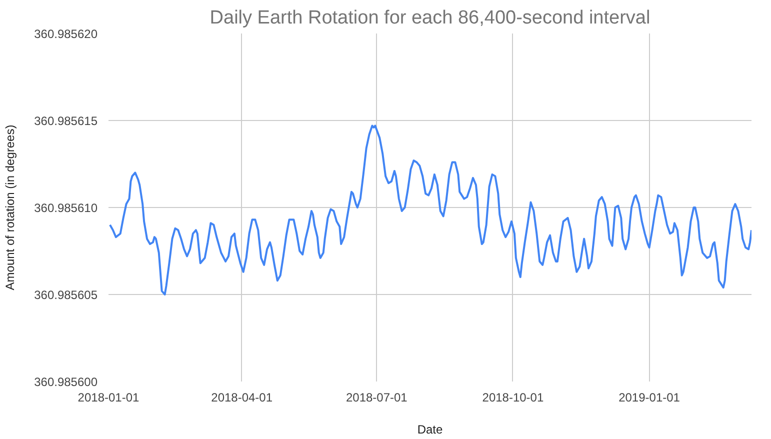  What do you see at coordinates (66, 208) in the screenshot?
I see `y-tick-label: 360.985610` at bounding box center [66, 208].